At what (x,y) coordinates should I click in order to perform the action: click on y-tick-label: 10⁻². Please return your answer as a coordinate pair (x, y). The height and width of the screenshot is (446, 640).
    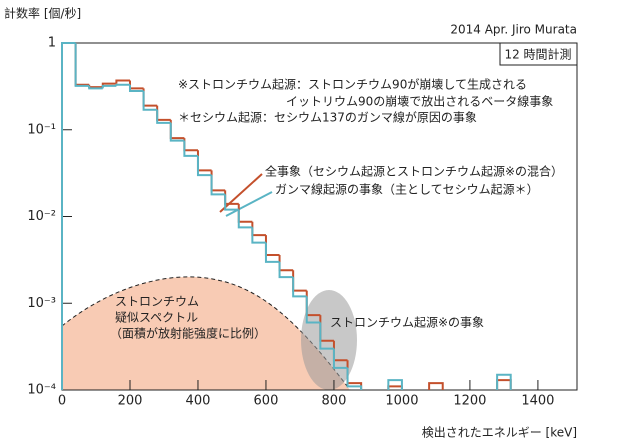
    Looking at the image, I should click on (41, 216).